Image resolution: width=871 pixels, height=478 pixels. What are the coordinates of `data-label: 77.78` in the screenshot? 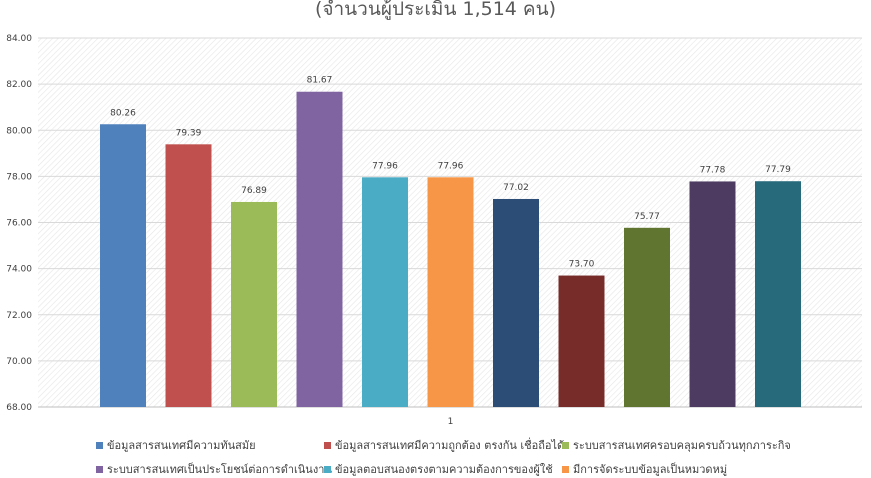 It's located at (713, 170).